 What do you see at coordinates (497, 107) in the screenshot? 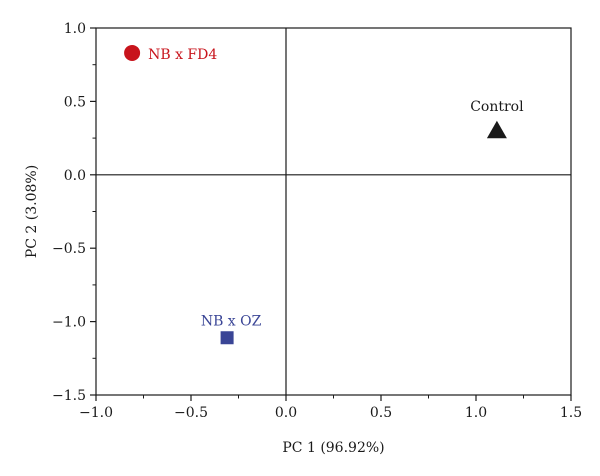
I see `point-label: Control` at bounding box center [497, 107].